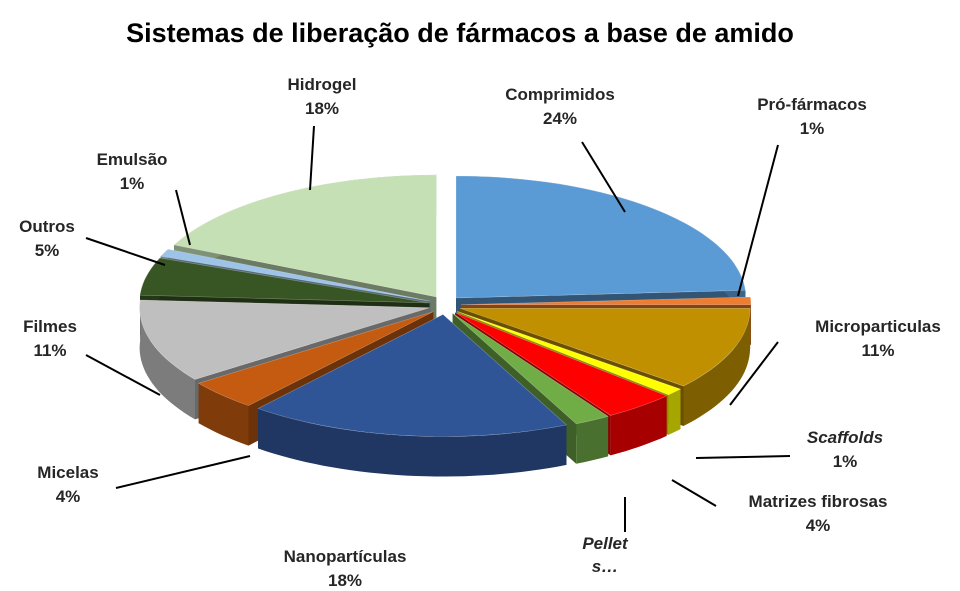 This screenshot has height=591, width=960. I want to click on category-label: Micelas, so click(67, 472).